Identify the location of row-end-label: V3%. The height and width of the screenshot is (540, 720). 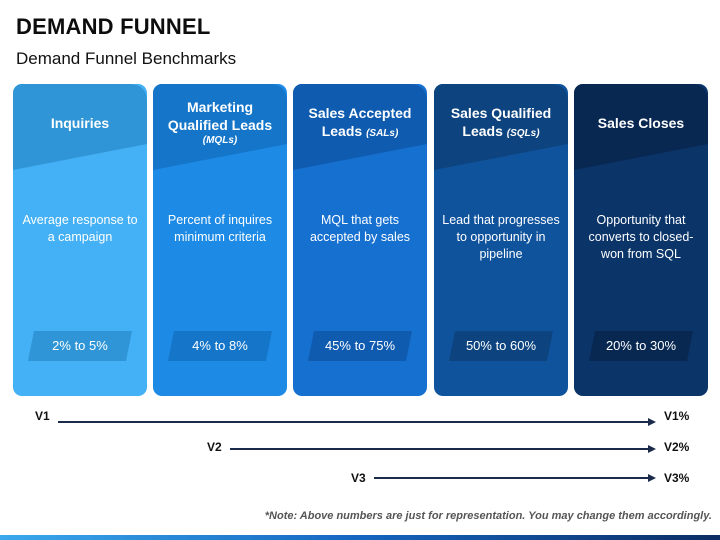
(677, 478).